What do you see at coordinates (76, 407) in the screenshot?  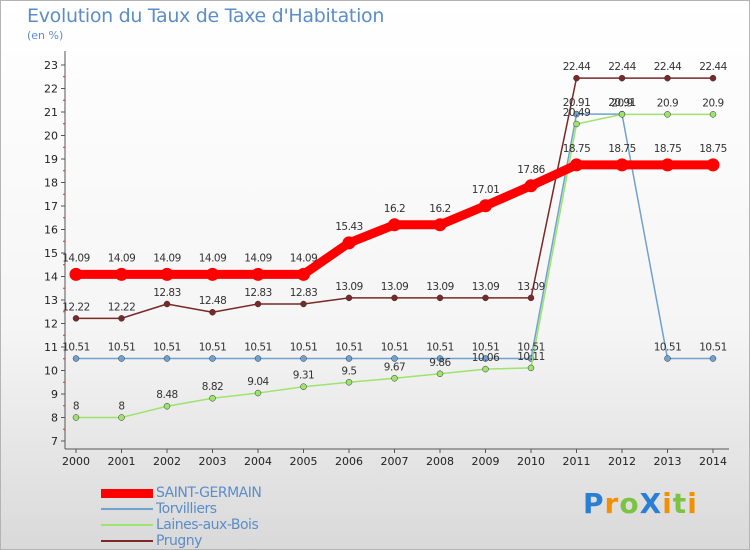 I see `data-label-laines-aux-bois: 8` at bounding box center [76, 407].